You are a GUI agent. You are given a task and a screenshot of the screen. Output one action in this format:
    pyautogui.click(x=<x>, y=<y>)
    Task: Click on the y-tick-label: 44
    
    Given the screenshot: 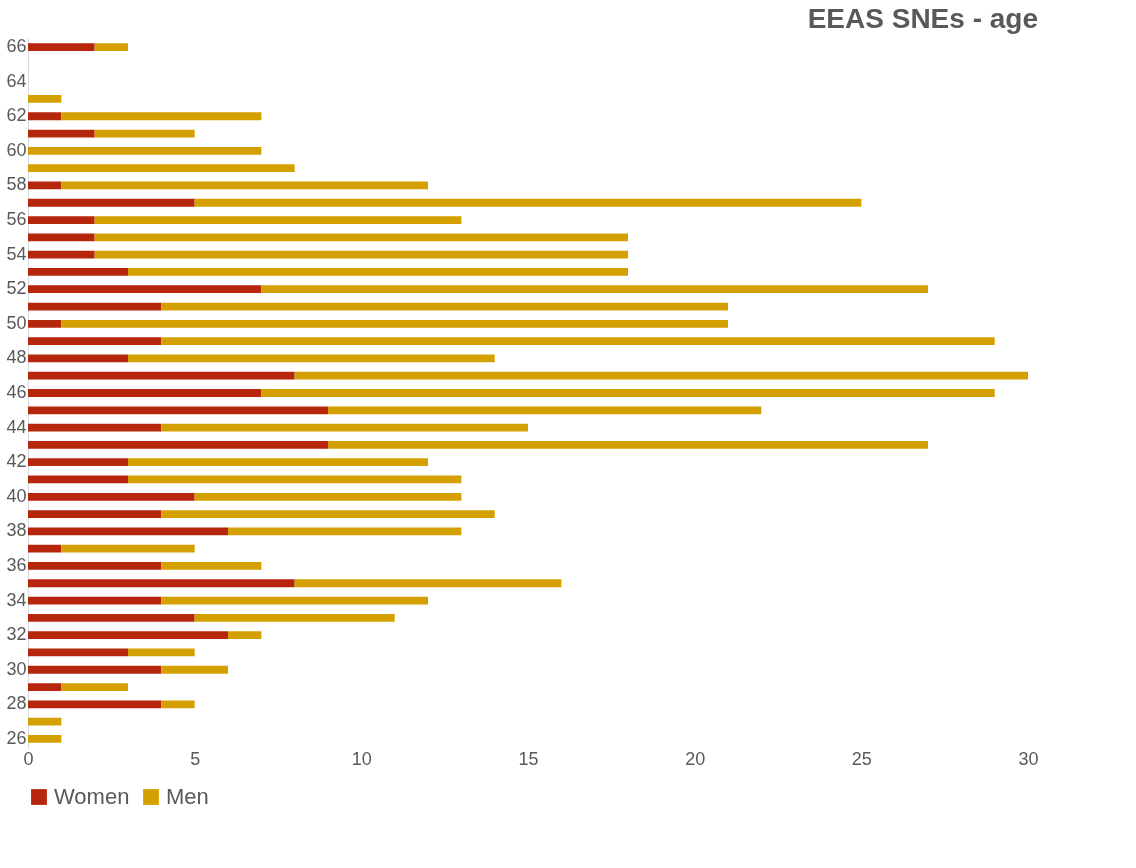 What is the action you would take?
    pyautogui.click(x=16, y=426)
    